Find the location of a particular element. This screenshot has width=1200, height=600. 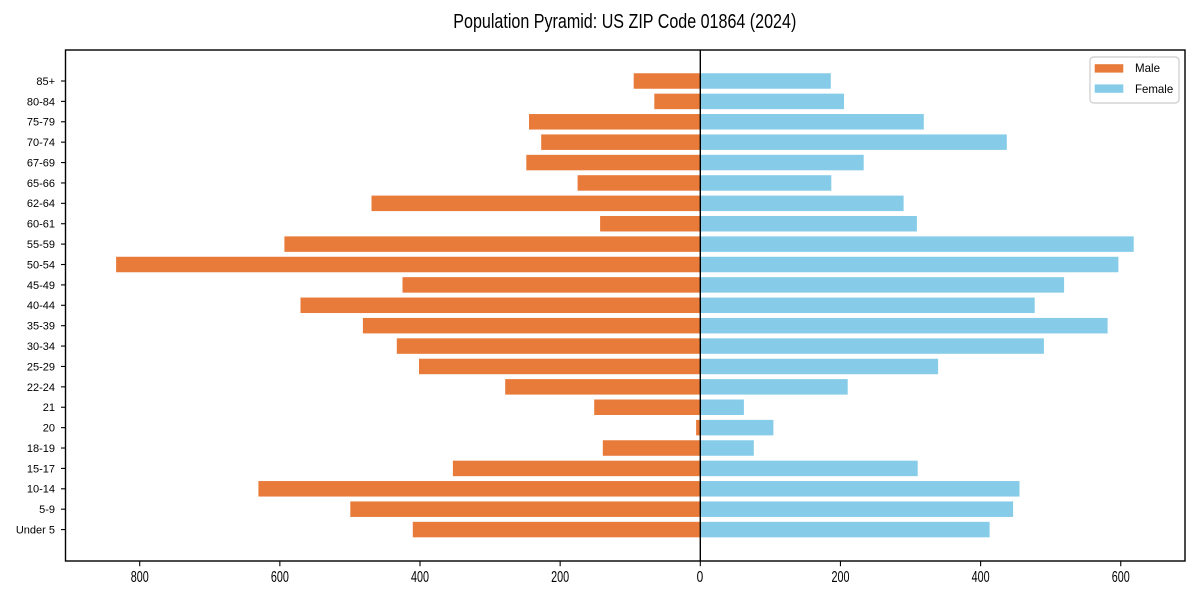

svg-text: 5-9 is located at coordinates (47, 510).